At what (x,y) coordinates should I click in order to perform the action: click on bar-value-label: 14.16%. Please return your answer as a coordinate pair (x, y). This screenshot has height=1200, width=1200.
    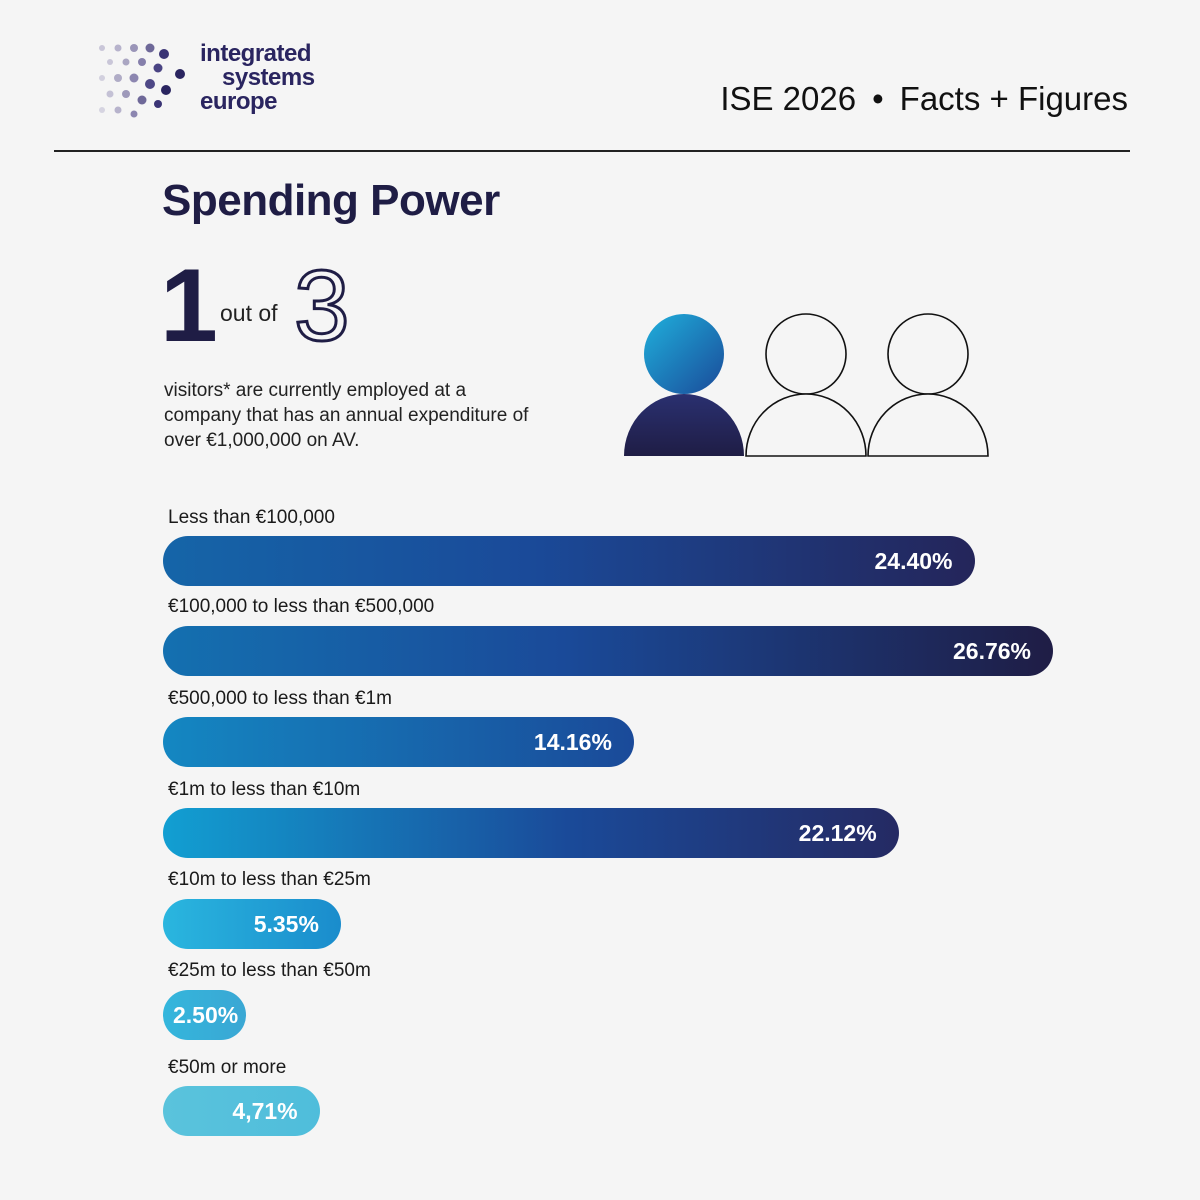
    Looking at the image, I should click on (572, 742).